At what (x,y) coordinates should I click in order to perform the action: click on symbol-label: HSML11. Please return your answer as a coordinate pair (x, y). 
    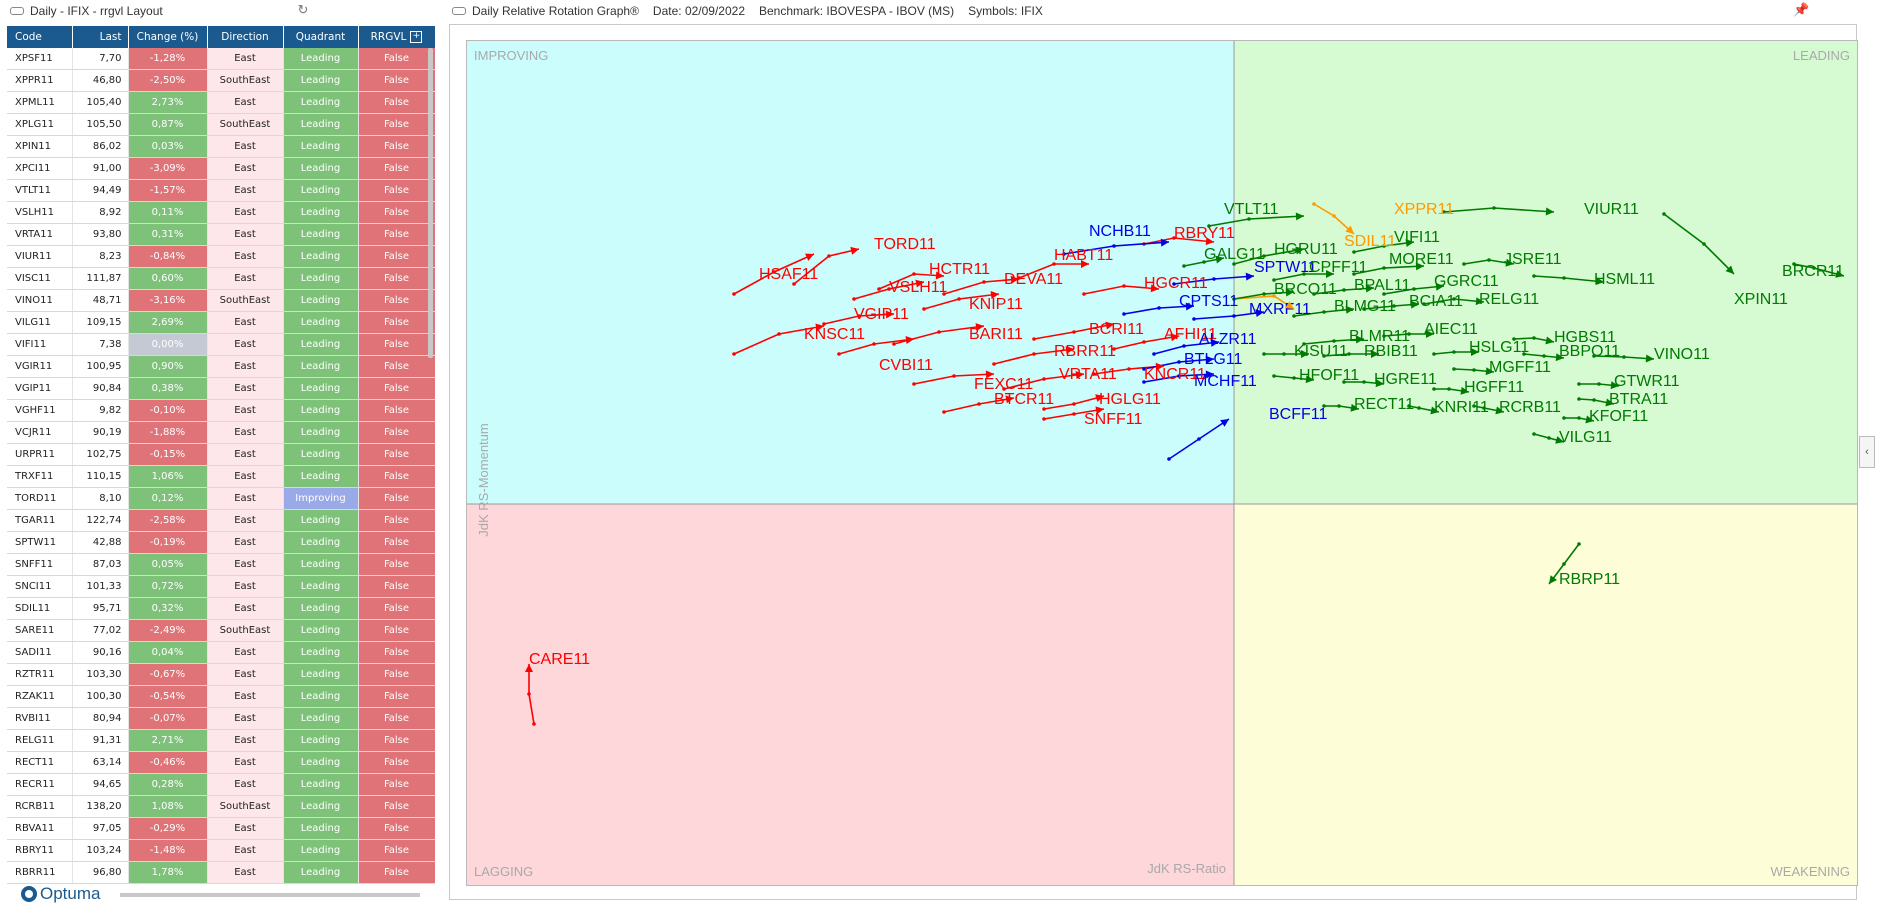
    Looking at the image, I should click on (1624, 279).